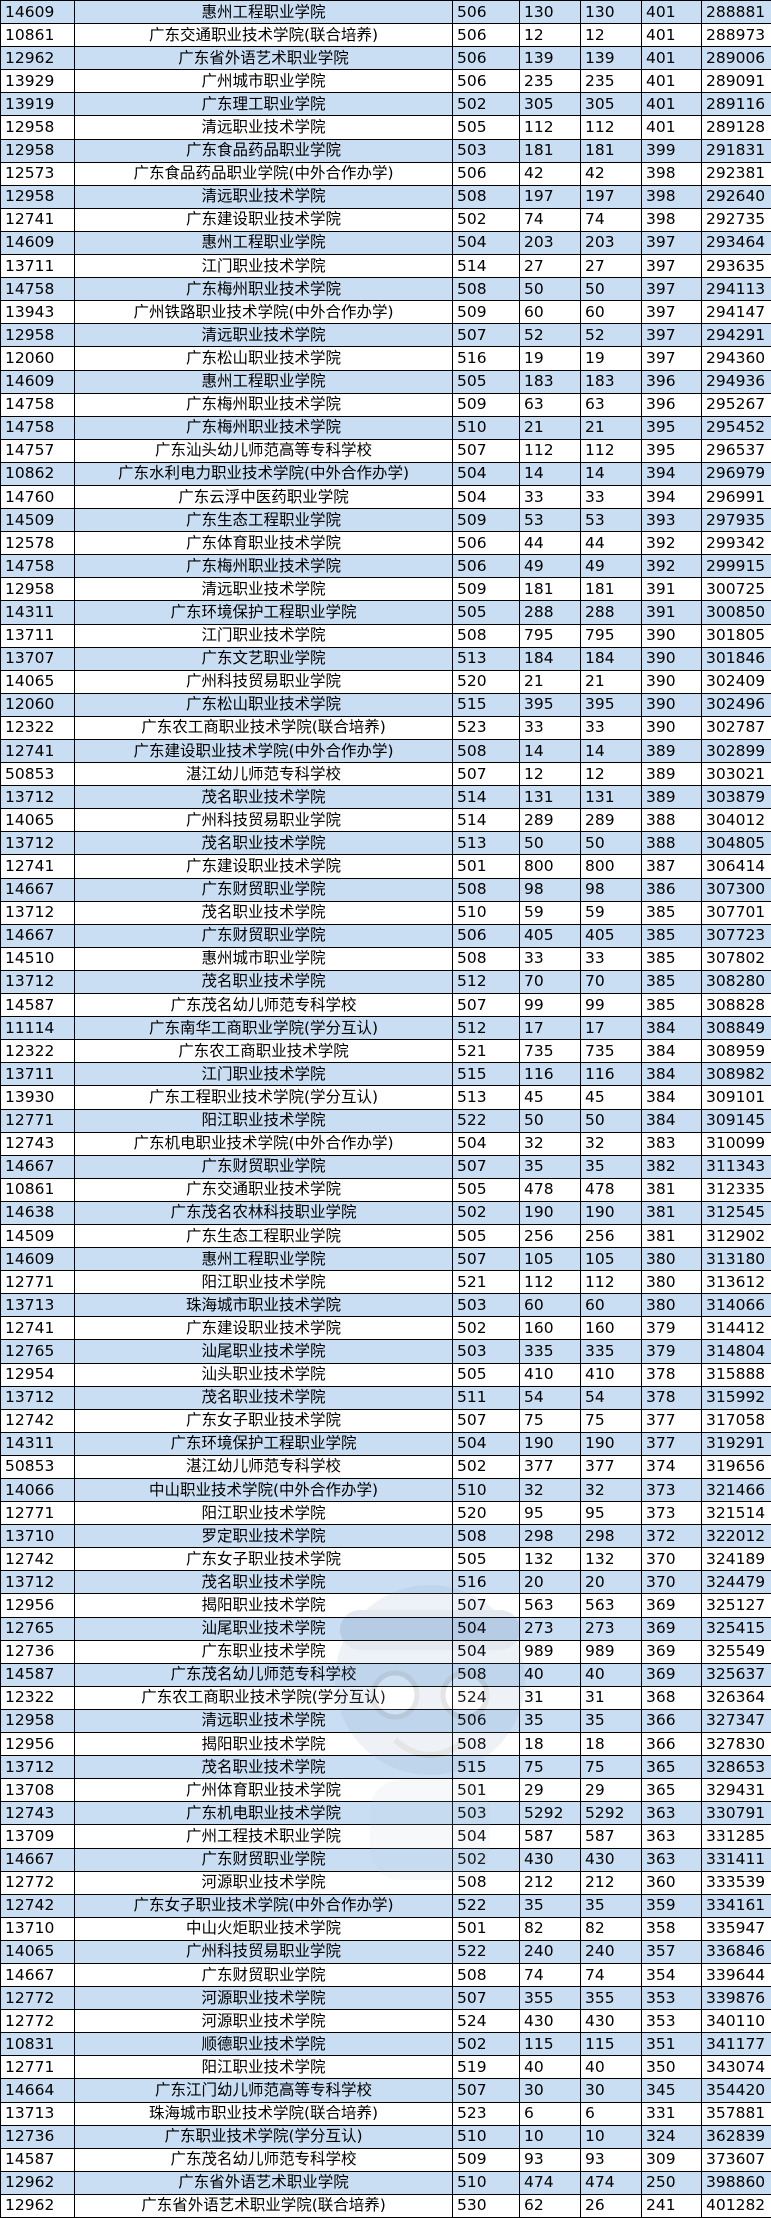  What do you see at coordinates (672, 1790) in the screenshot?
I see `min-score-cell: 365` at bounding box center [672, 1790].